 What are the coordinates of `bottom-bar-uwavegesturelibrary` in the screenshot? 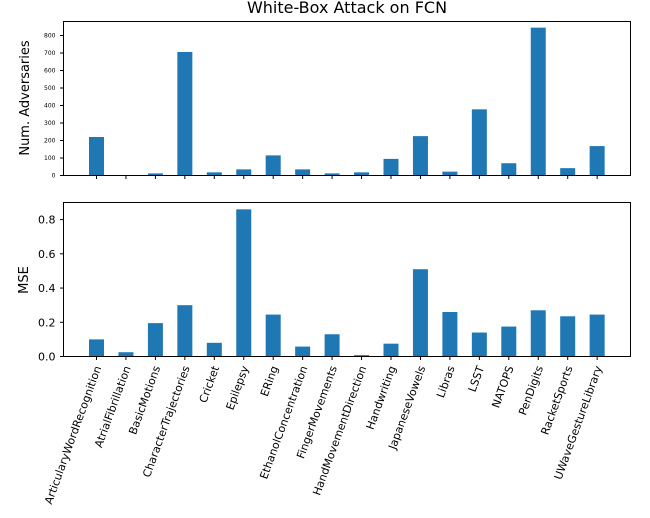 It's located at (597, 335).